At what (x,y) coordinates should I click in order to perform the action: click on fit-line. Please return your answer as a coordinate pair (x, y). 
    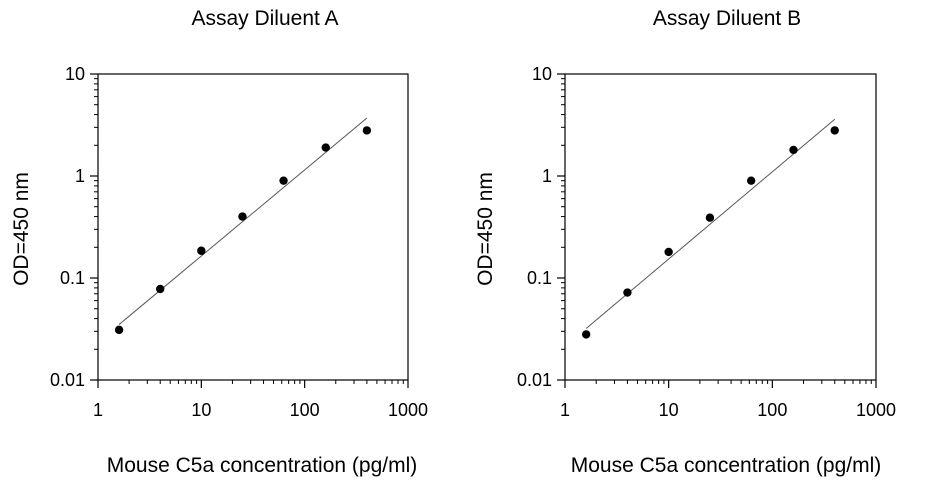
    Looking at the image, I should click on (243, 221).